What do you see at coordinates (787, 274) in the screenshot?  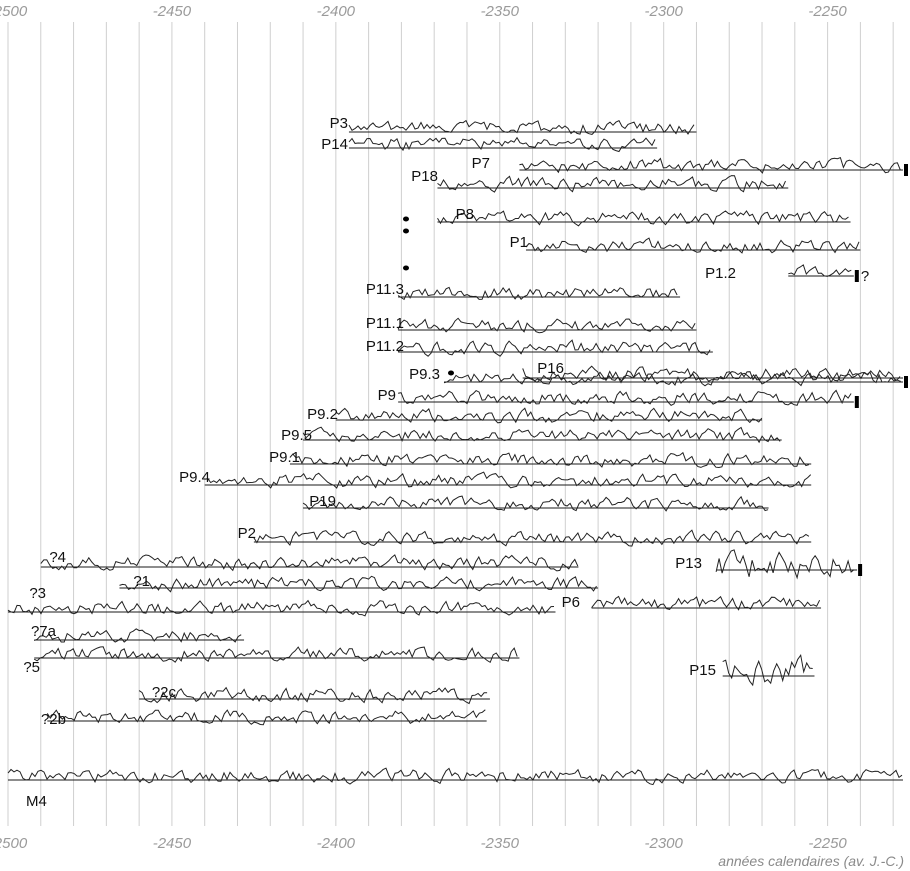 I see `series-P1-2: ? P1.2` at bounding box center [787, 274].